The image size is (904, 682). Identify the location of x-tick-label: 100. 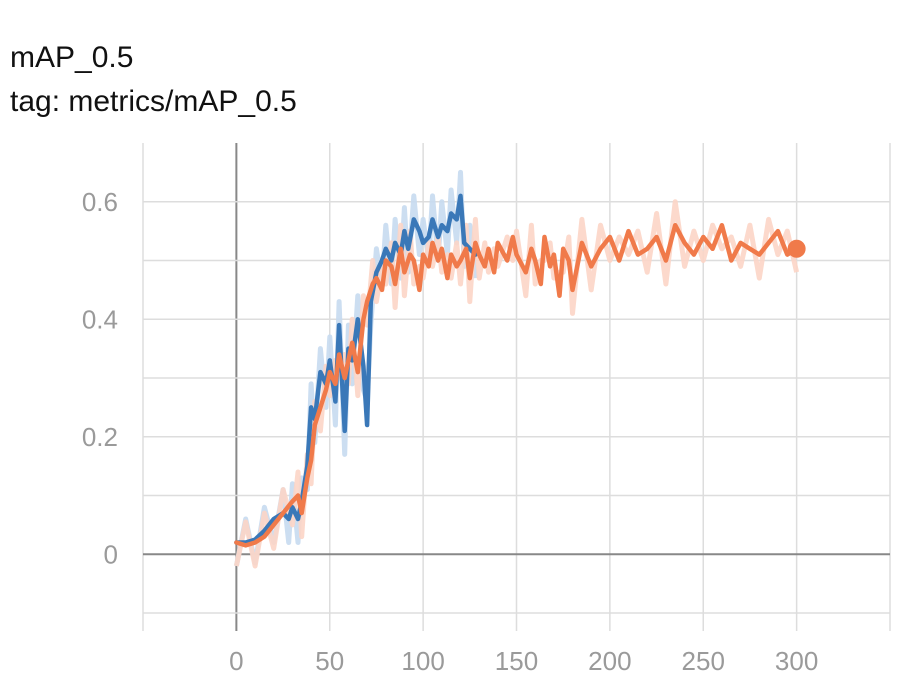
(422, 661).